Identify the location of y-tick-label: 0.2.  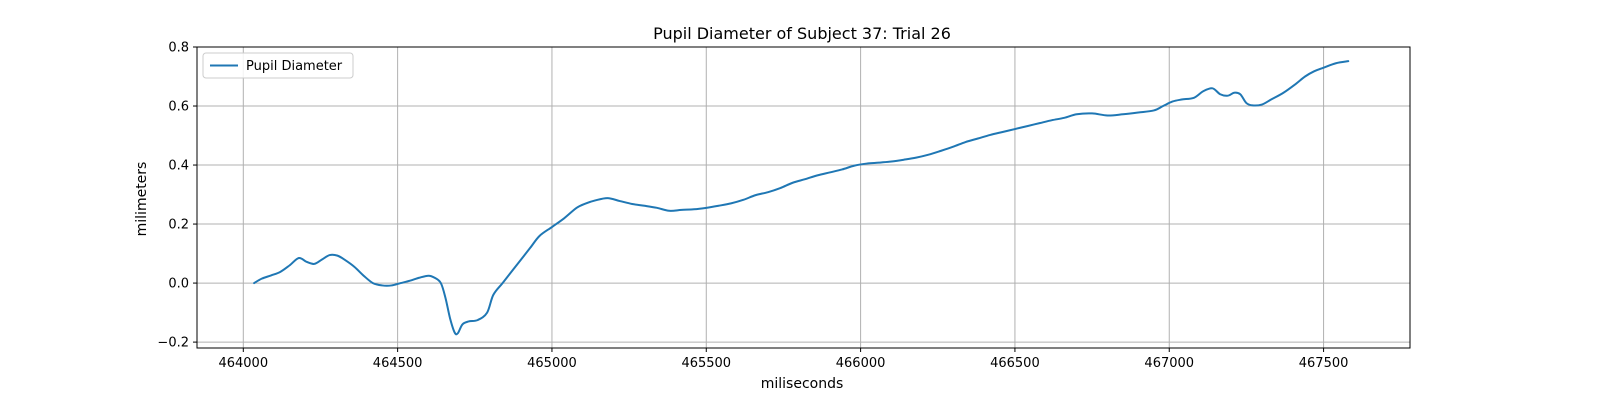
(178, 225).